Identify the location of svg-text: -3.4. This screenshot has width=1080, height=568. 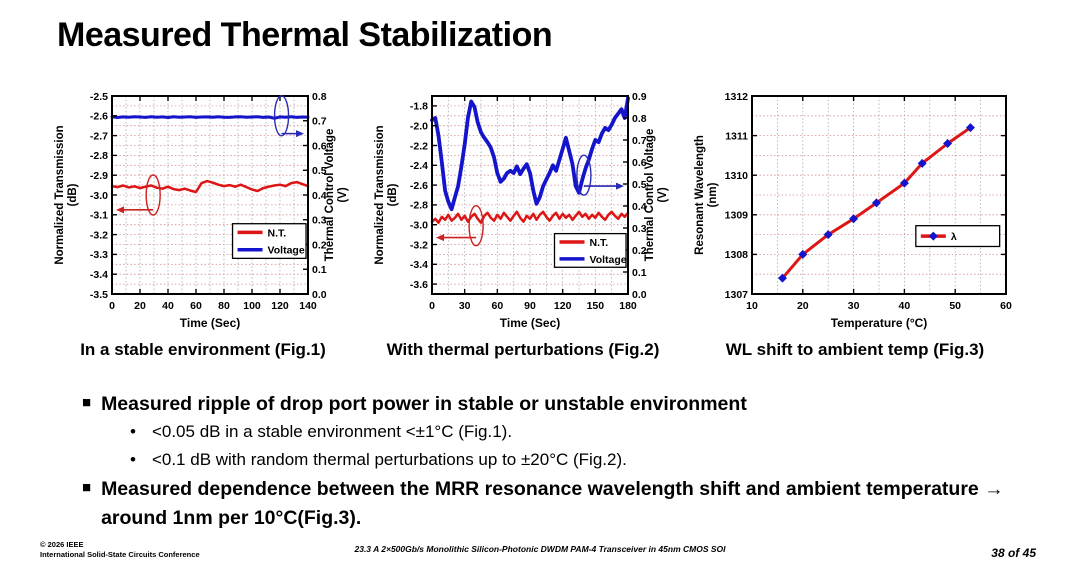
(419, 265).